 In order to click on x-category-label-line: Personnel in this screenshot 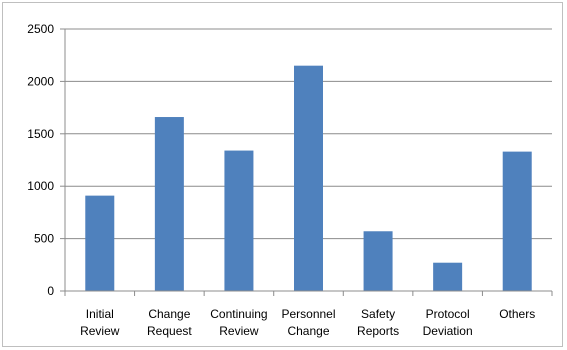, I will do `click(308, 314)`.